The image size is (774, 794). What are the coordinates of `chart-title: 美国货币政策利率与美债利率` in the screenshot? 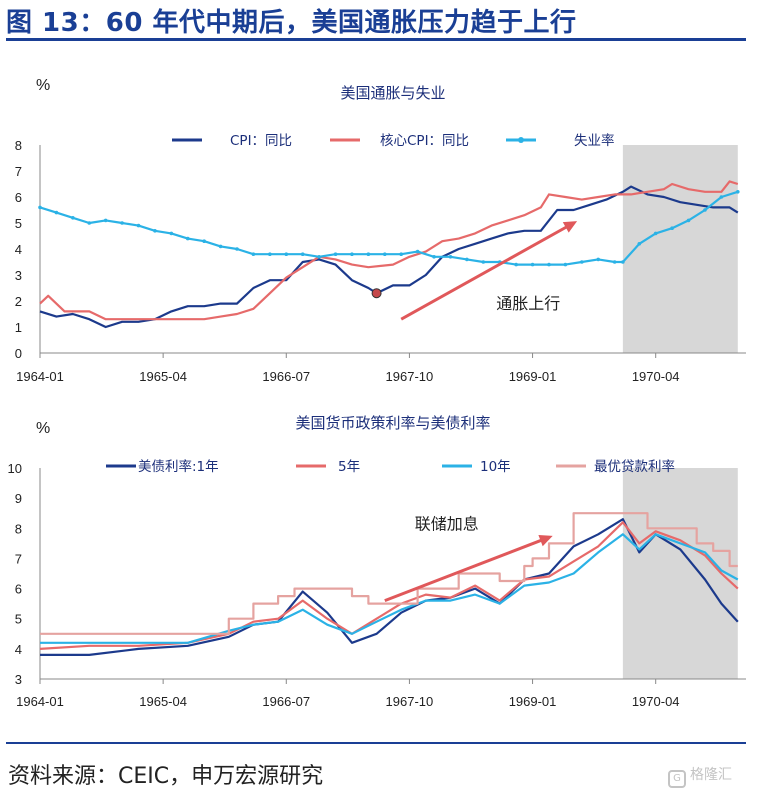 It's located at (392, 423).